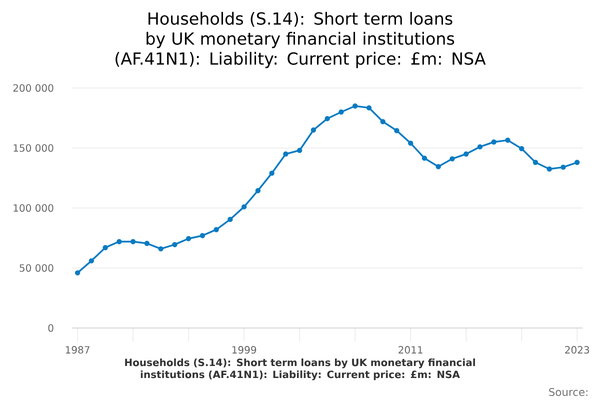  Describe the element at coordinates (34, 208) in the screenshot. I see `y-tick-label: 100 000` at that location.